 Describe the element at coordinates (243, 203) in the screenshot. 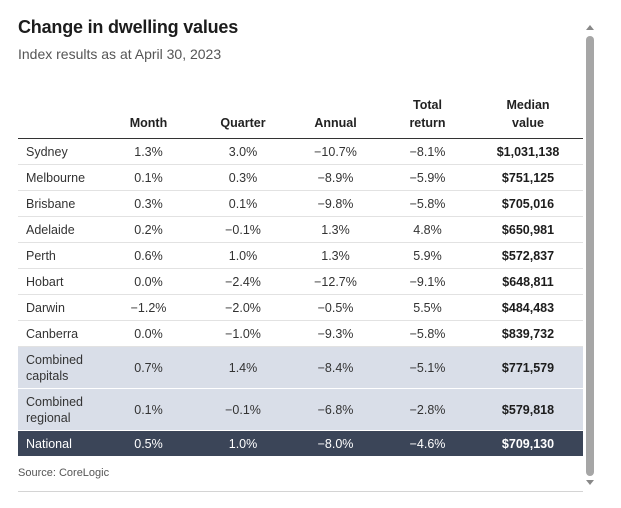

I see `row-quarter: 0.1%` at that location.